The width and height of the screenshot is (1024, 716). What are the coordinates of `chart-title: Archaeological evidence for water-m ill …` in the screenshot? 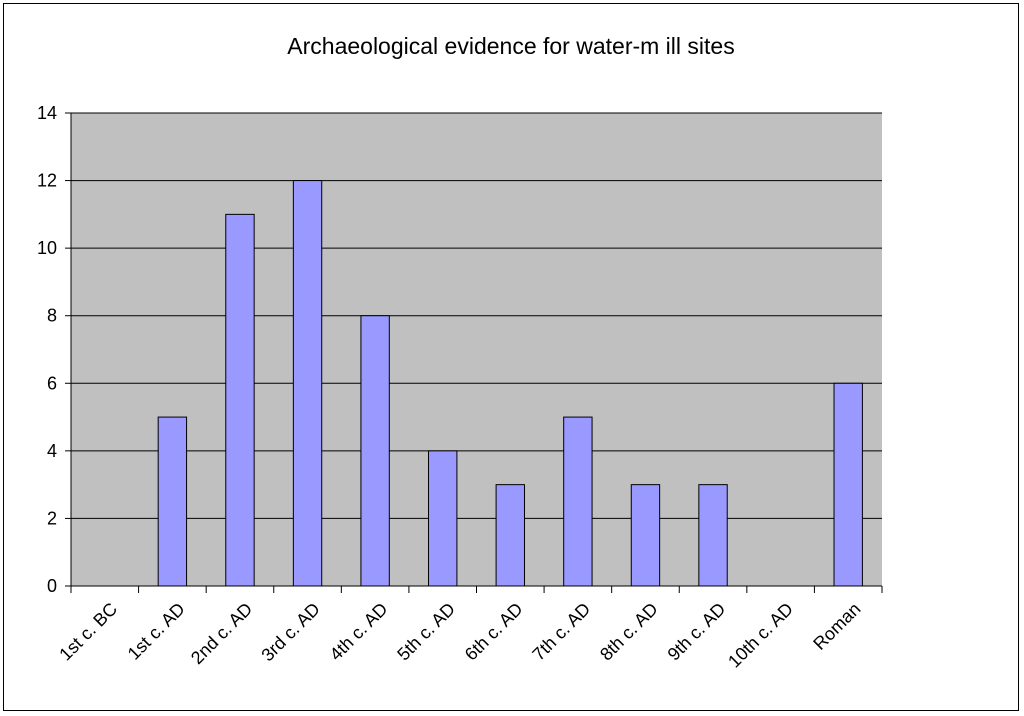 It's located at (510, 46).